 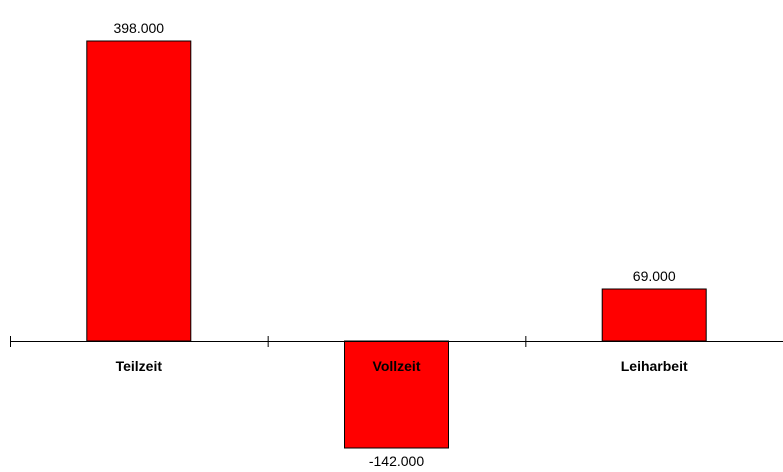 I want to click on value-label-vollzeit: -142.000, so click(x=396, y=461).